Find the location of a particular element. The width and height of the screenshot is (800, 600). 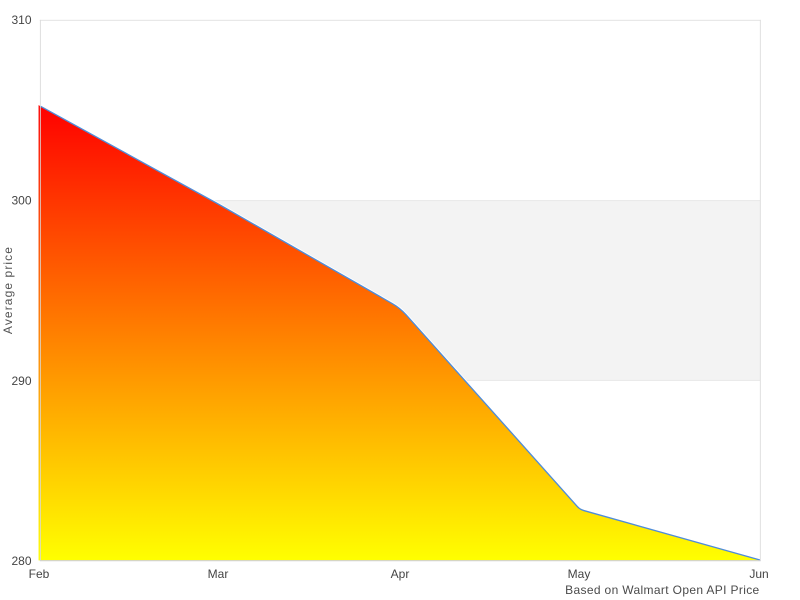

svg-text: Mar is located at coordinates (218, 574).